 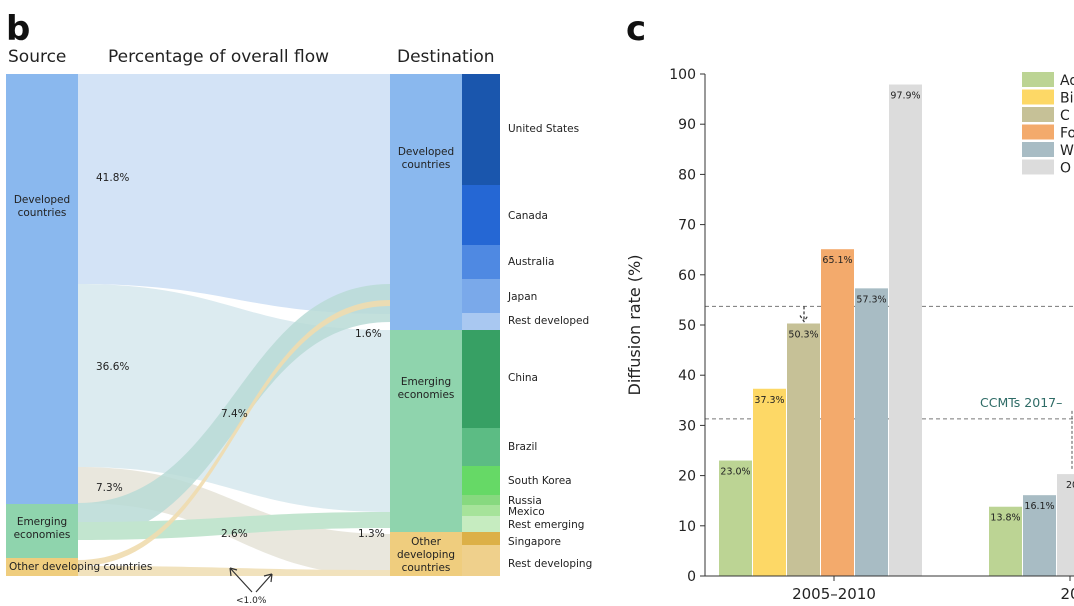 What do you see at coordinates (446, 57) in the screenshot?
I see `destination-header: Destination` at bounding box center [446, 57].